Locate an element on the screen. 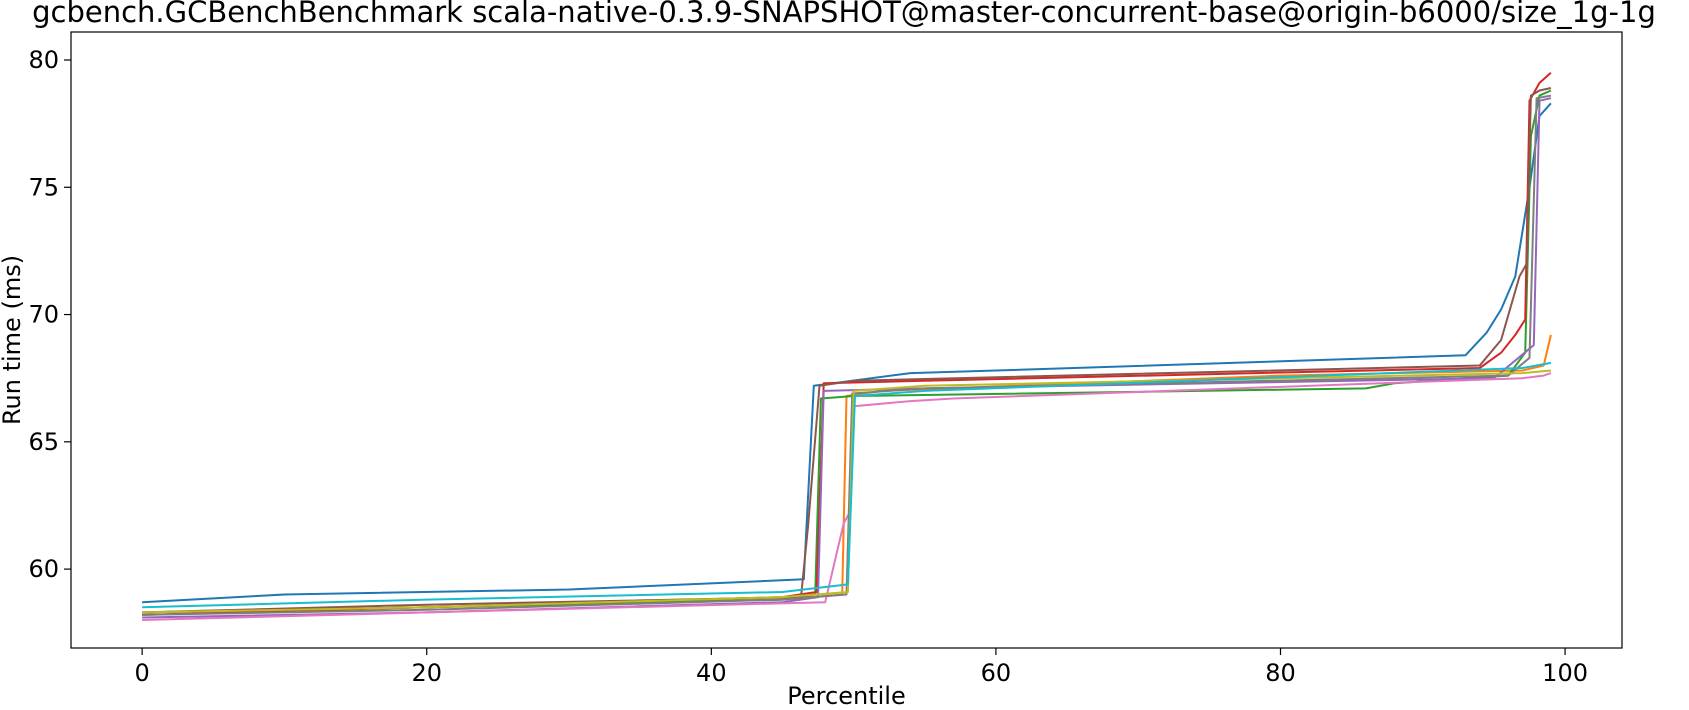 This screenshot has width=1689, height=710. x-tick-label: 0 is located at coordinates (142, 673).